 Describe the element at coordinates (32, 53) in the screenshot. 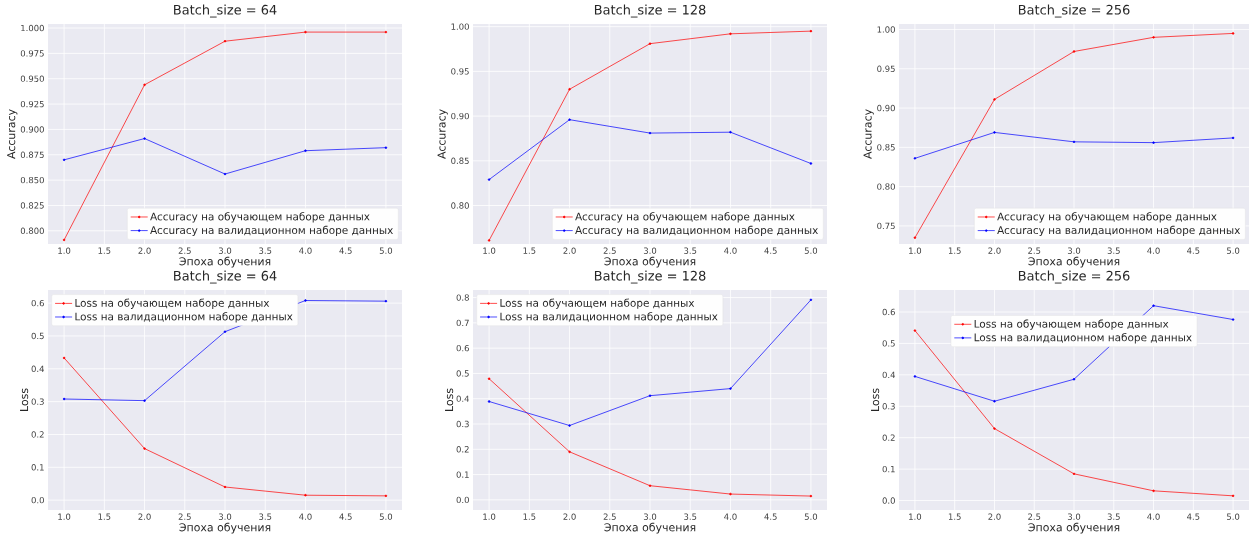

I see `y-tick-label: 0.975` at that location.